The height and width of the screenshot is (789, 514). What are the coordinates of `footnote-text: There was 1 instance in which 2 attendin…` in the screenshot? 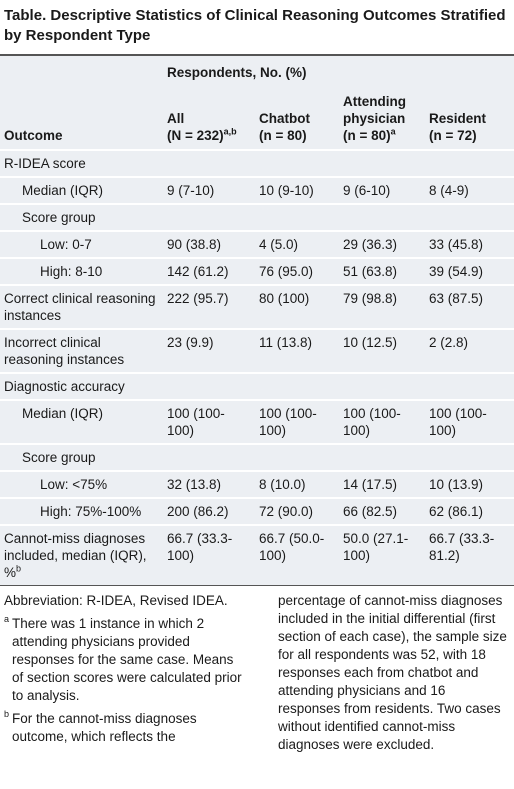 It's located at (127, 659).